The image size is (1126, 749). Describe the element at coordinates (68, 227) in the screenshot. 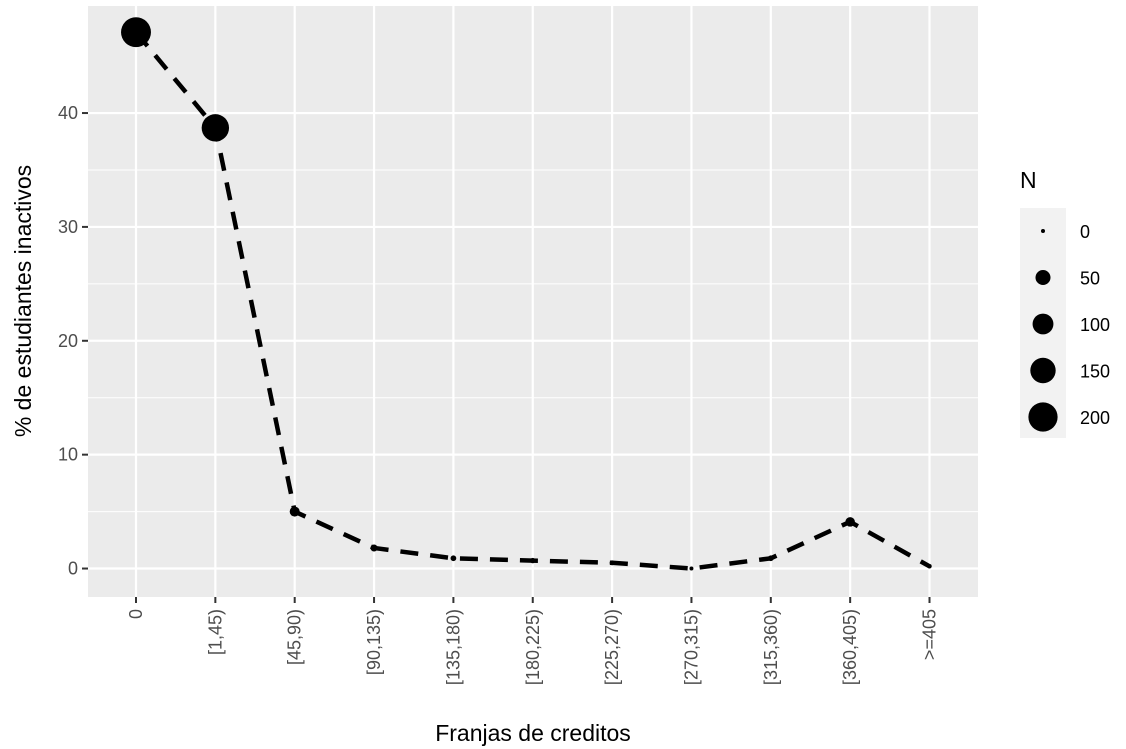

I see `y-tick-label: 30` at that location.